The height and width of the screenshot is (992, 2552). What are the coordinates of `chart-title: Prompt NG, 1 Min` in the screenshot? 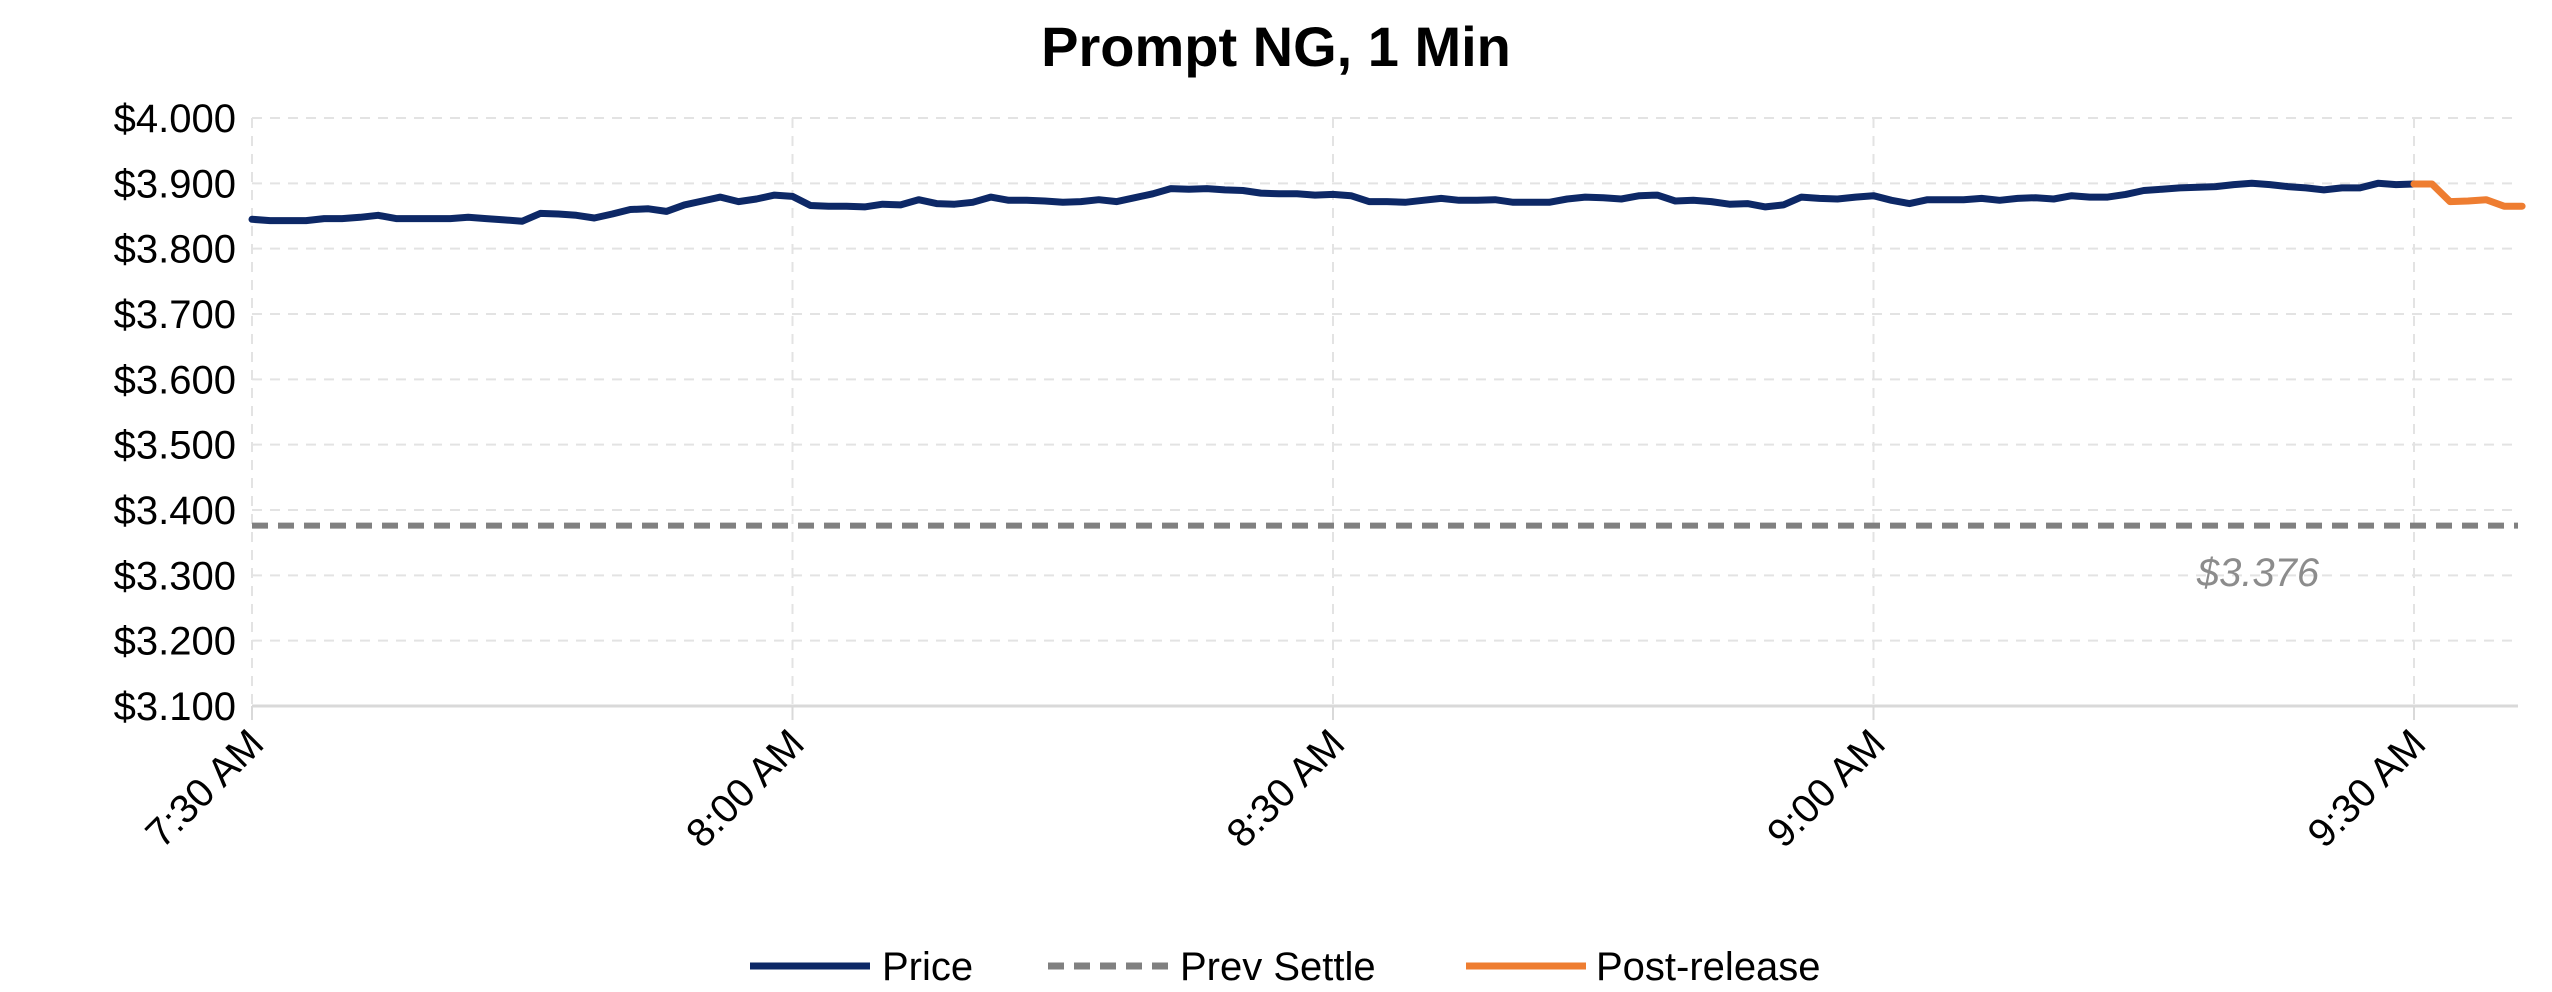 It's located at (1276, 46).